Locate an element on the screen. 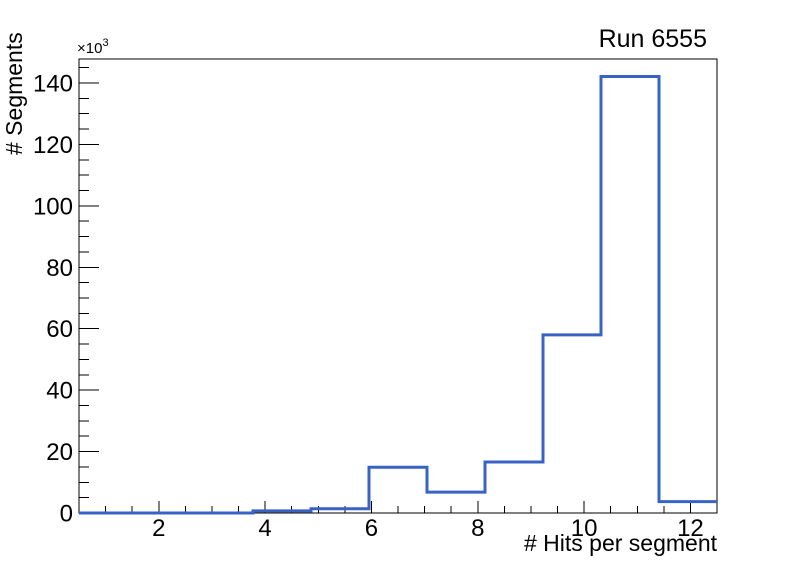 The height and width of the screenshot is (572, 796). x-axis-label: # Hits per segment is located at coordinates (621, 543).